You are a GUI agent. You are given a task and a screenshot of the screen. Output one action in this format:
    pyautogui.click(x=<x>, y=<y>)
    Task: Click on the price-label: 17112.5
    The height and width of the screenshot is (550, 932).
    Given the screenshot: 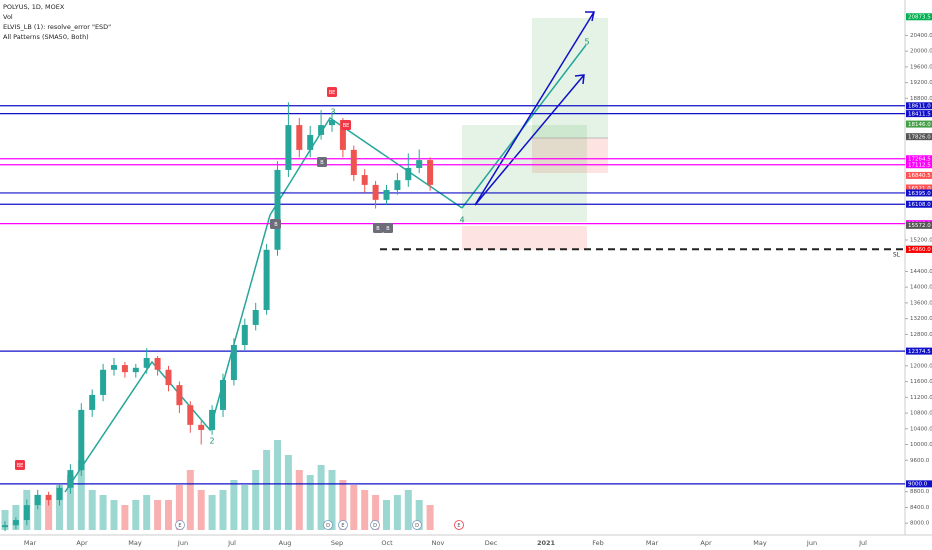 What is the action you would take?
    pyautogui.click(x=919, y=166)
    